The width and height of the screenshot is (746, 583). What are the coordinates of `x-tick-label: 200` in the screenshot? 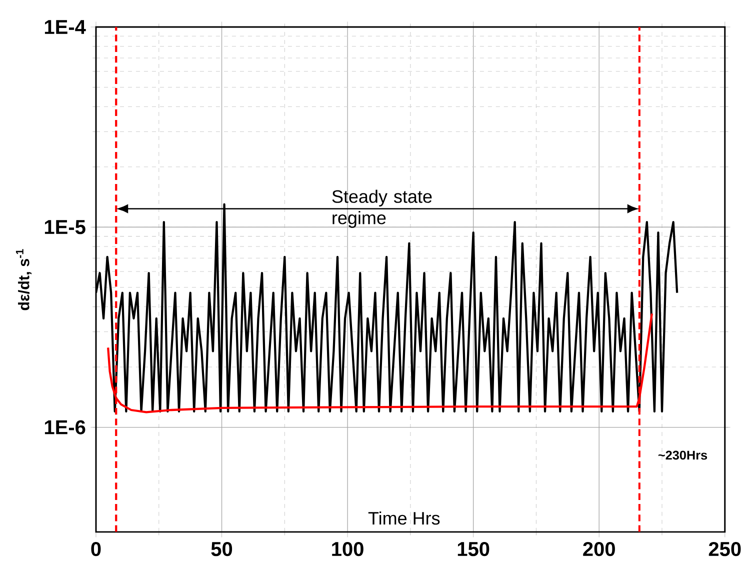 It's located at (599, 549).